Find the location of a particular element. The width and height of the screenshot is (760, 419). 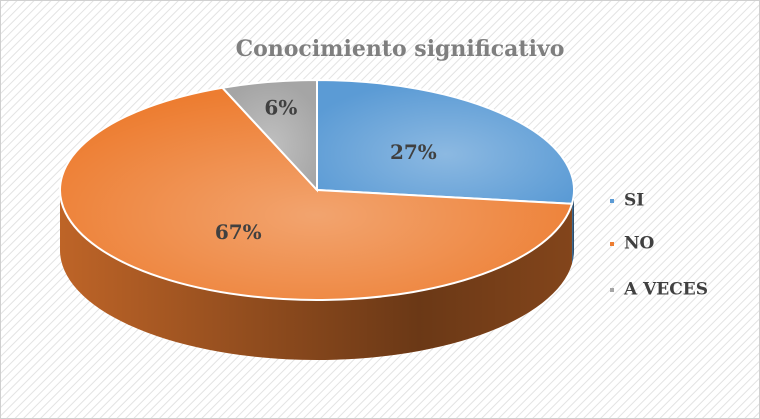

legend-label: A VECES is located at coordinates (665, 290).